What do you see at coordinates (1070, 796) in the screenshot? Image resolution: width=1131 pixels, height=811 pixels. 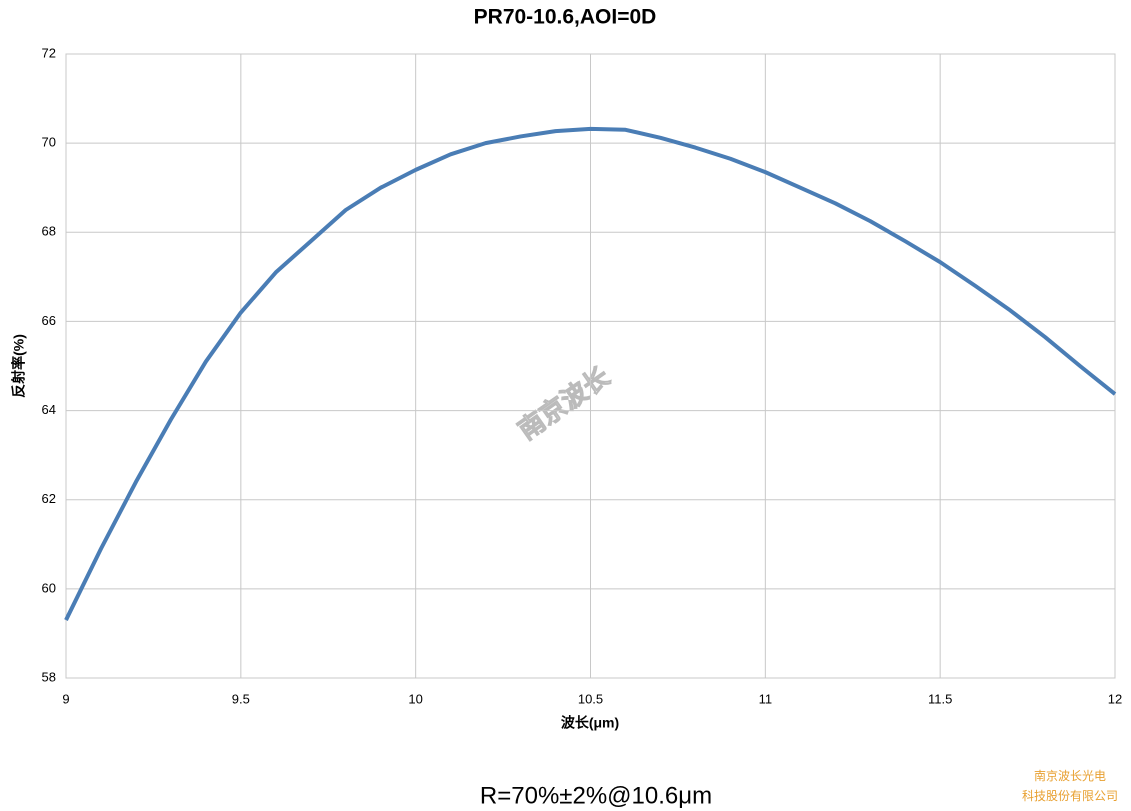 I see `footer-line: 科技股份有限公司` at bounding box center [1070, 796].